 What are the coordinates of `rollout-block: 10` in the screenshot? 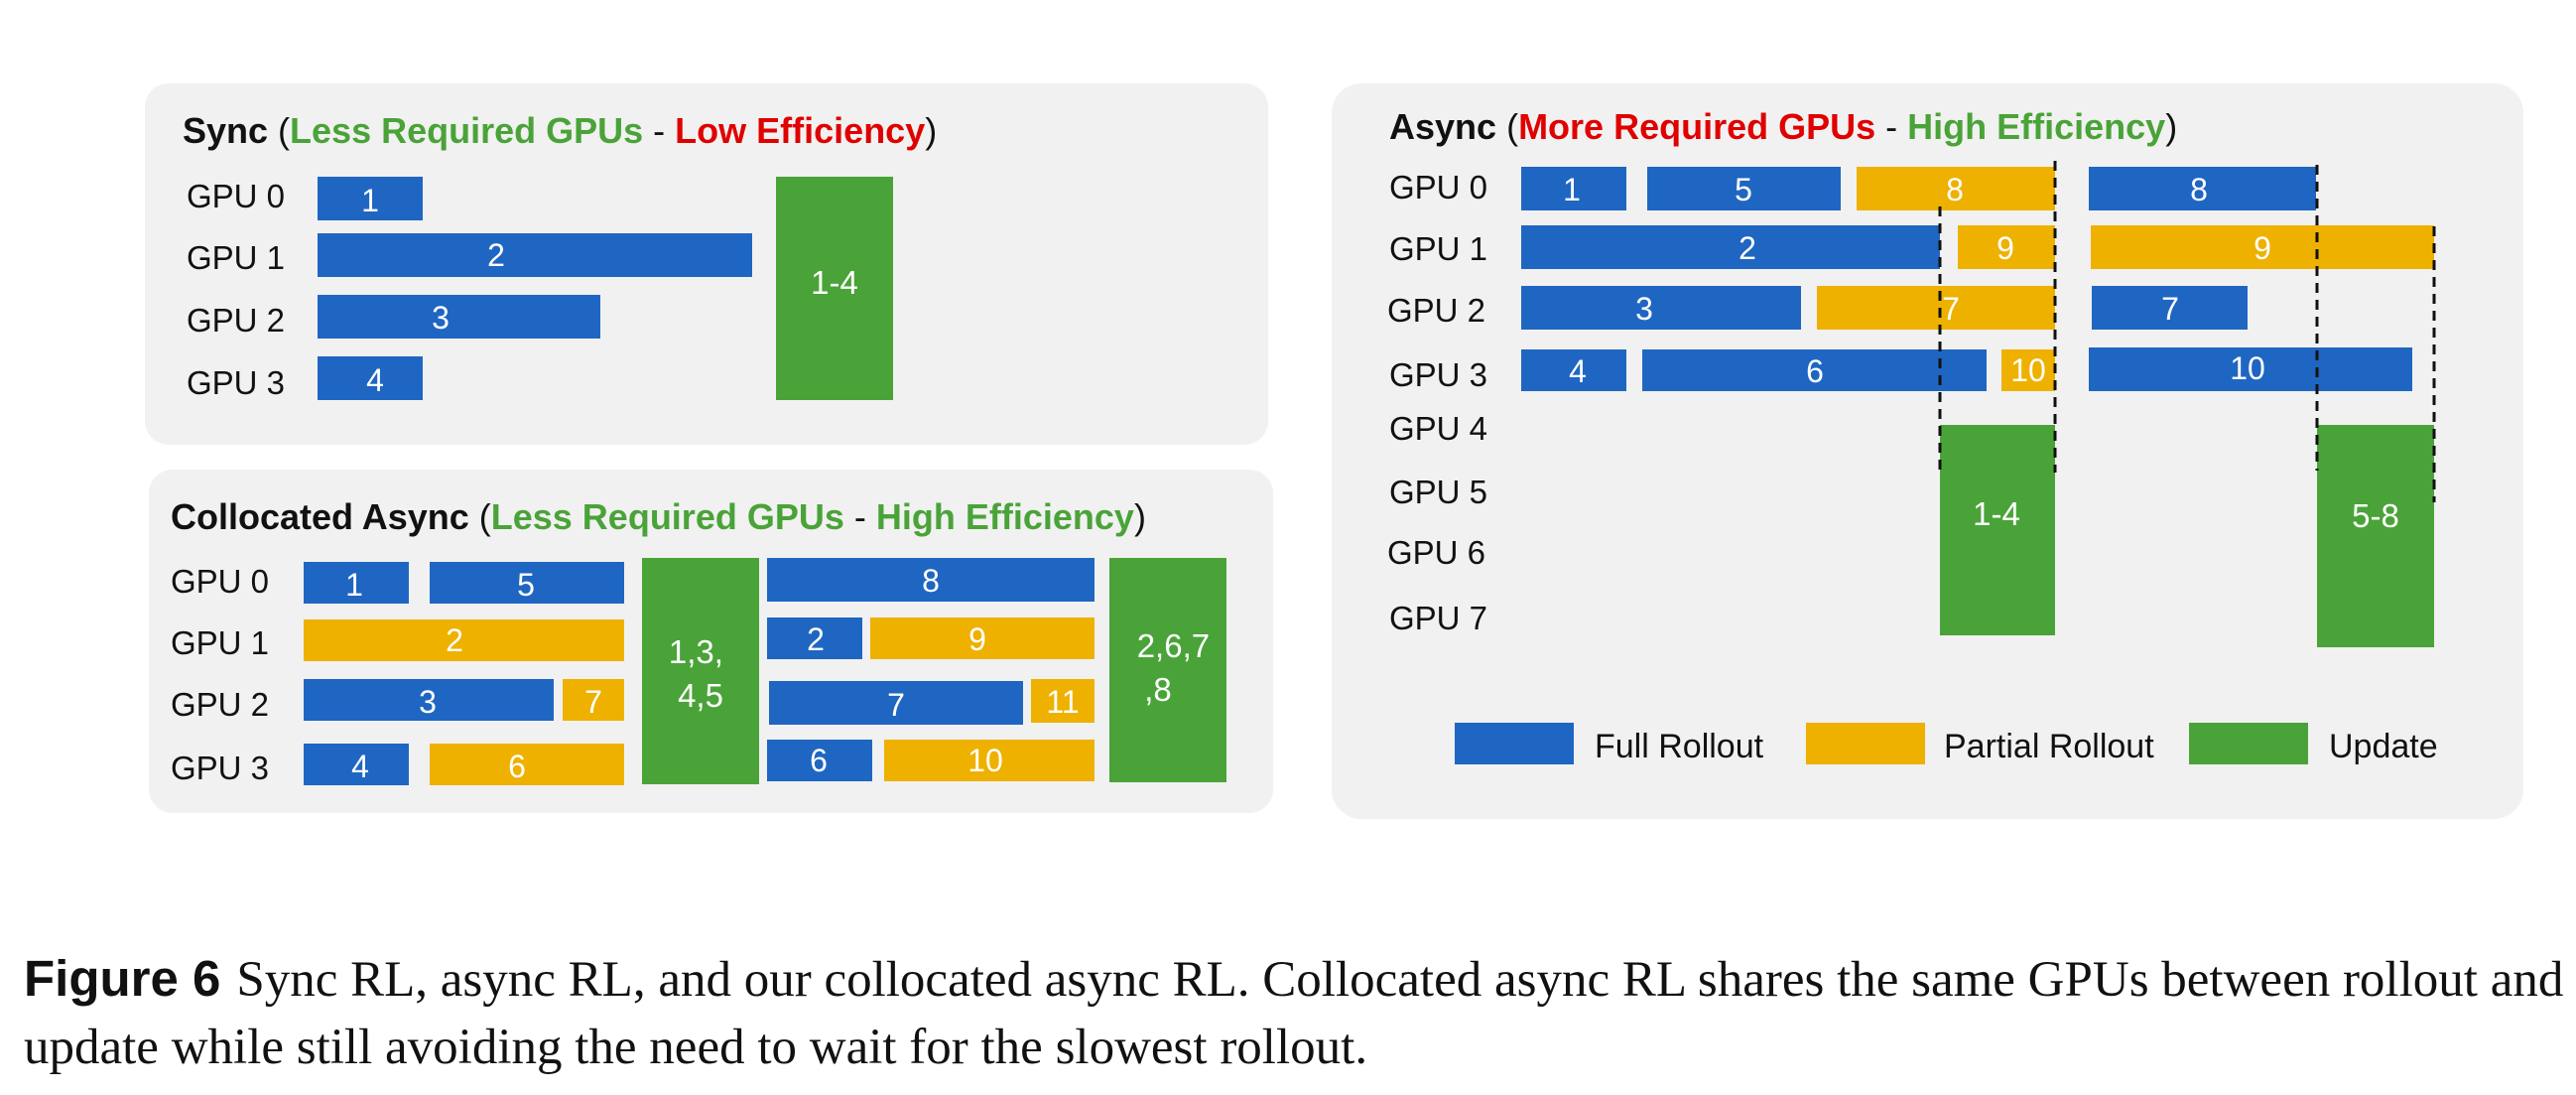 It's located at (2251, 369).